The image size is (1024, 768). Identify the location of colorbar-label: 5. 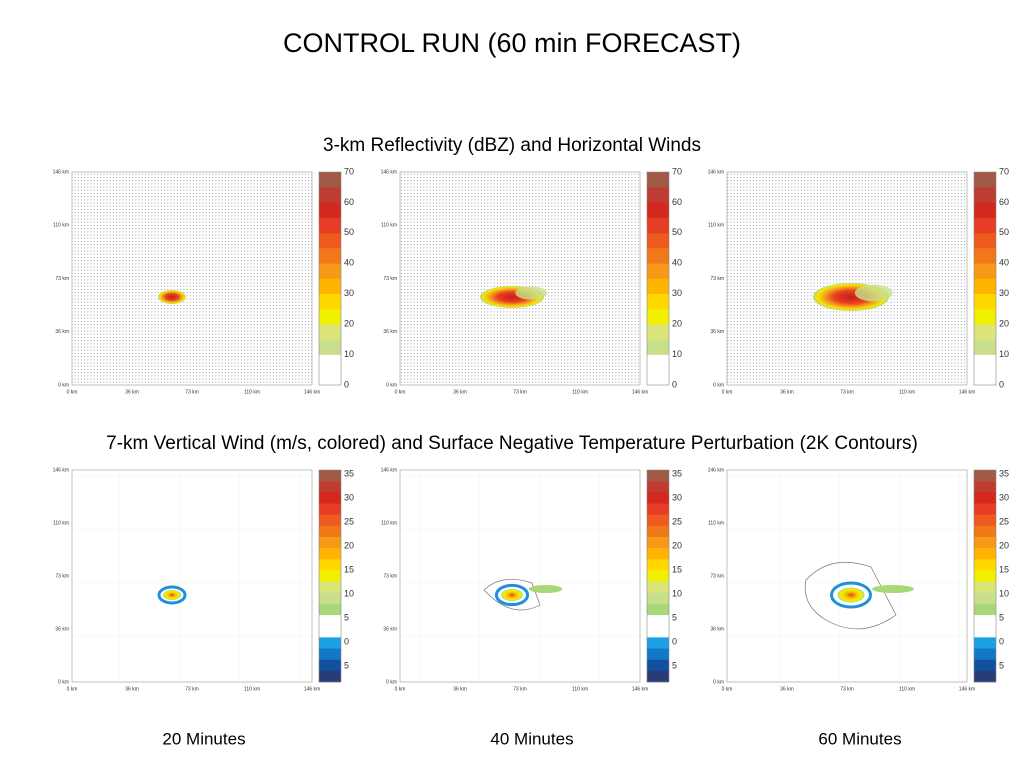
(1001, 665).